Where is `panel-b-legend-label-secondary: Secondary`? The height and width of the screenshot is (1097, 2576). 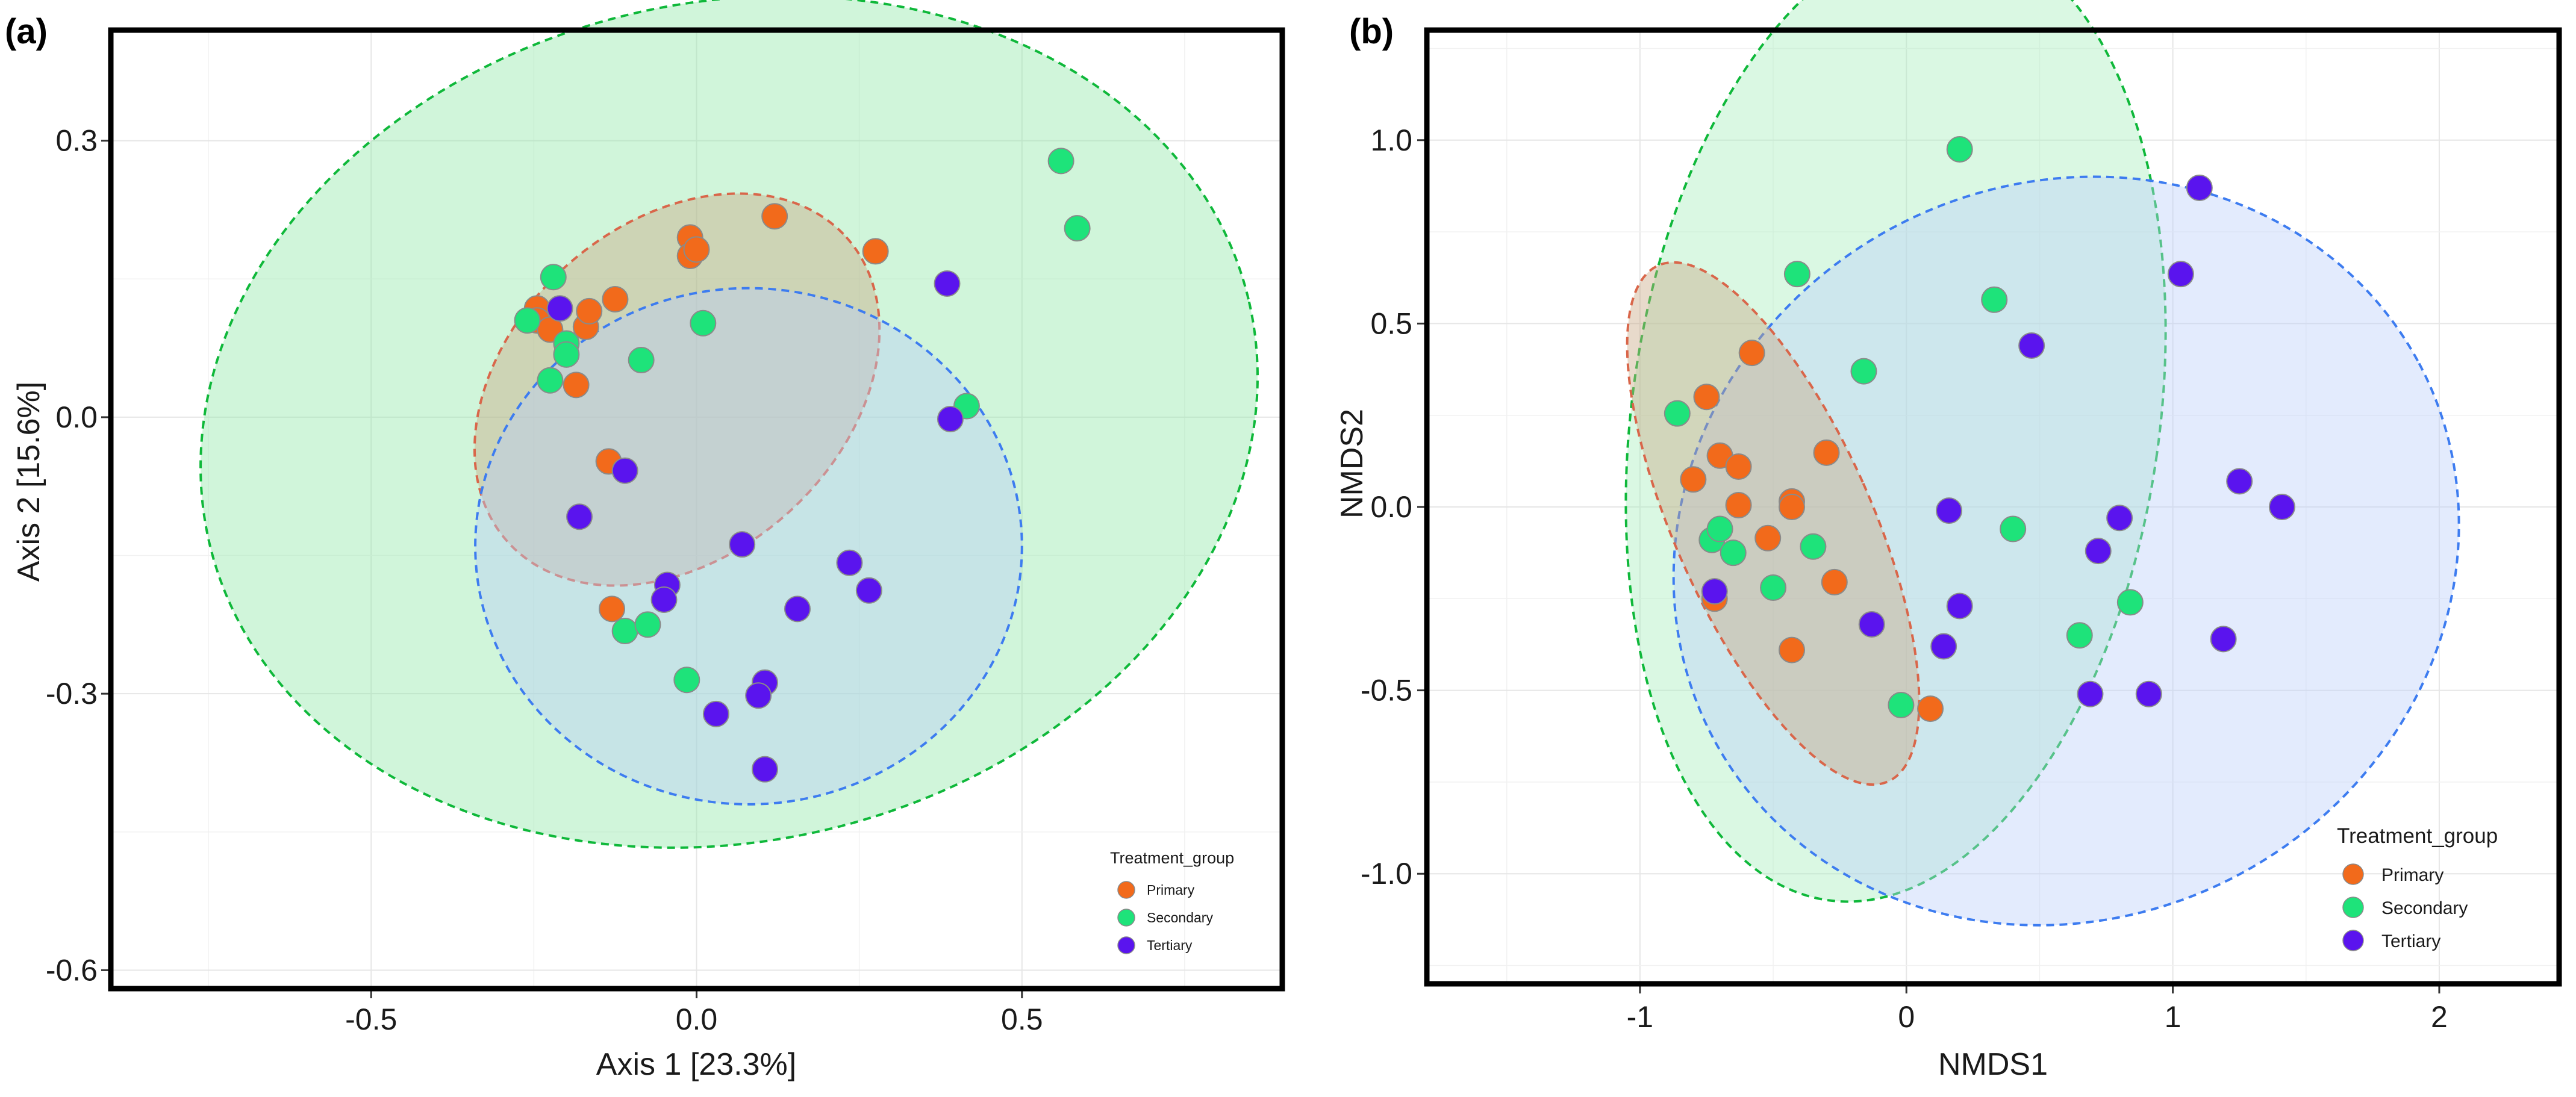 panel-b-legend-label-secondary: Secondary is located at coordinates (2424, 908).